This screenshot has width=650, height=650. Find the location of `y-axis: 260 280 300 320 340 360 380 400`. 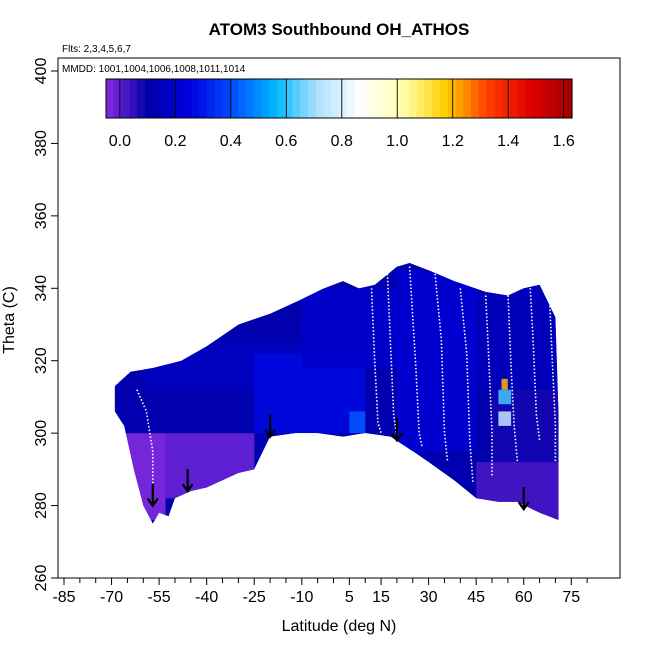

y-axis: 260 280 300 320 340 360 380 400 is located at coordinates (45, 325).